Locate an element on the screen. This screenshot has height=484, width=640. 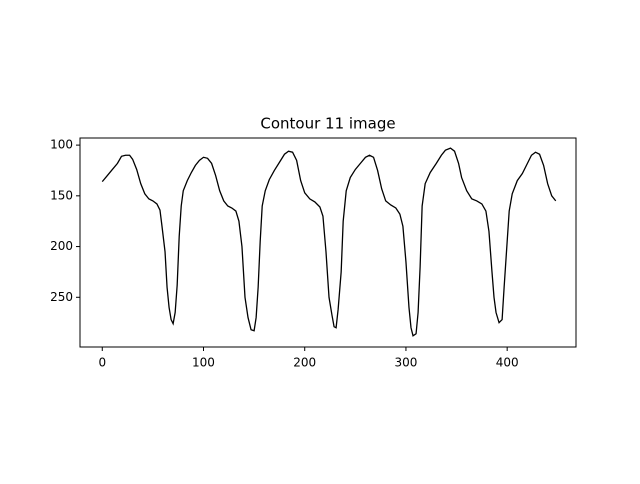
y-tick-label: 200 is located at coordinates (61, 246).